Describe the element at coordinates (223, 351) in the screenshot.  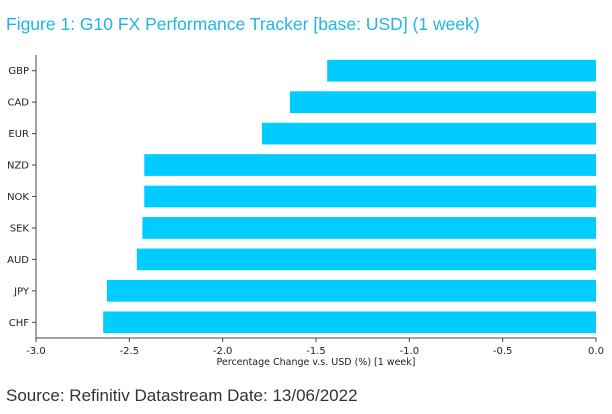
I see `x-tick-label: -2.0` at that location.